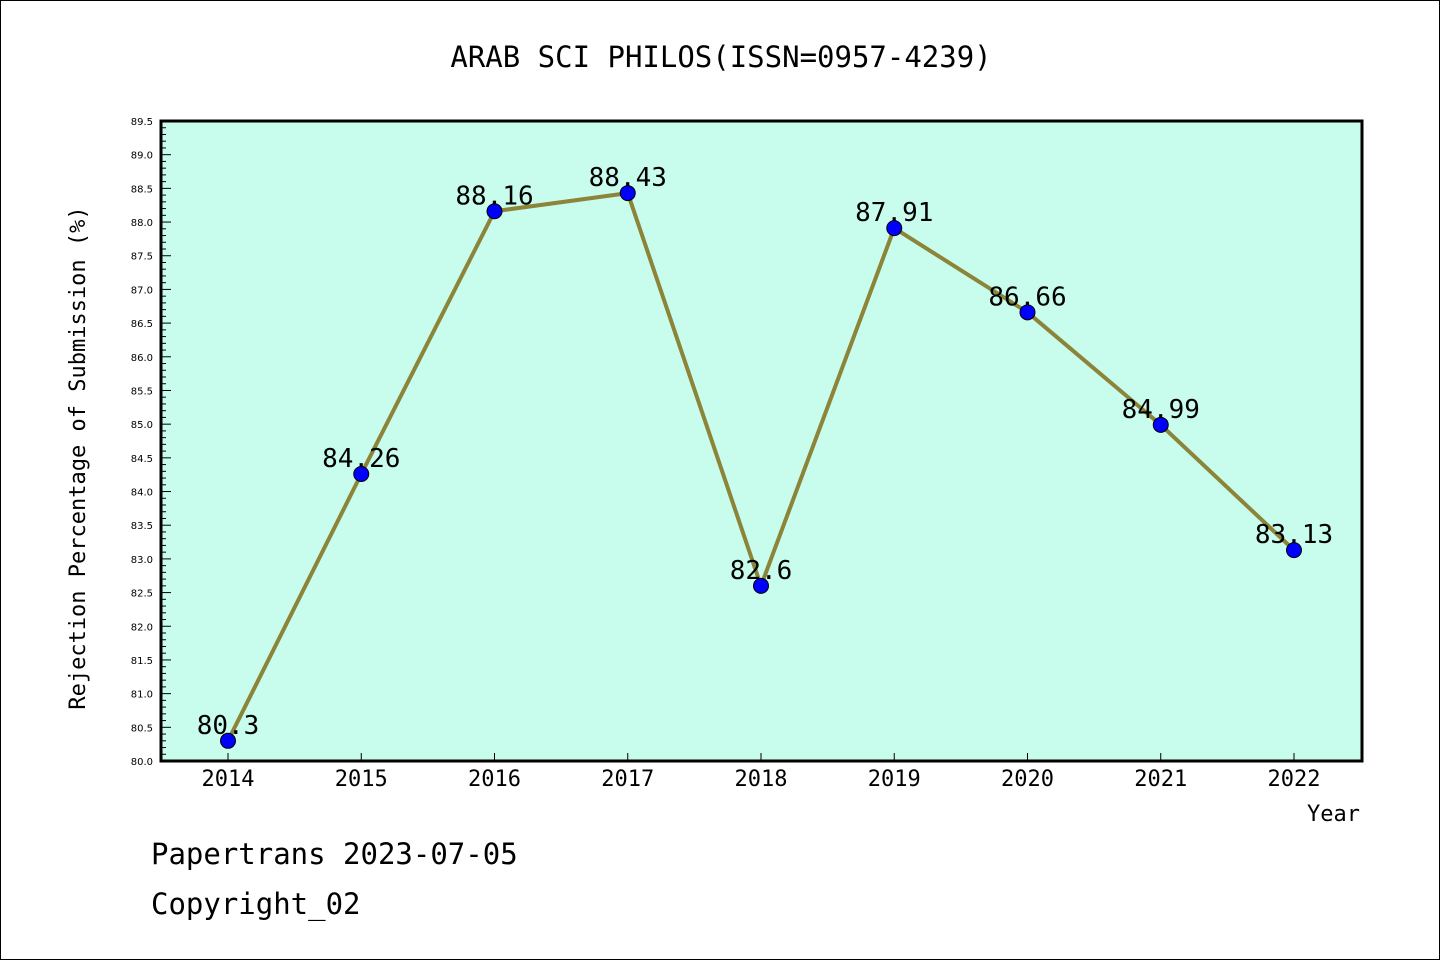  What do you see at coordinates (142, 122) in the screenshot?
I see `y-tick-label: 89.5` at bounding box center [142, 122].